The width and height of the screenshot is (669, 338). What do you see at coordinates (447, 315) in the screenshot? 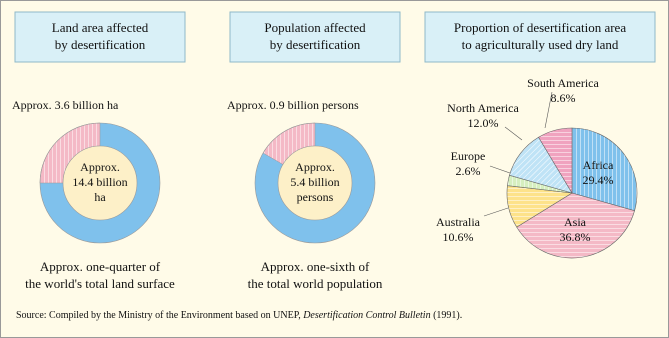
I see `source-year: (1991).` at bounding box center [447, 315].